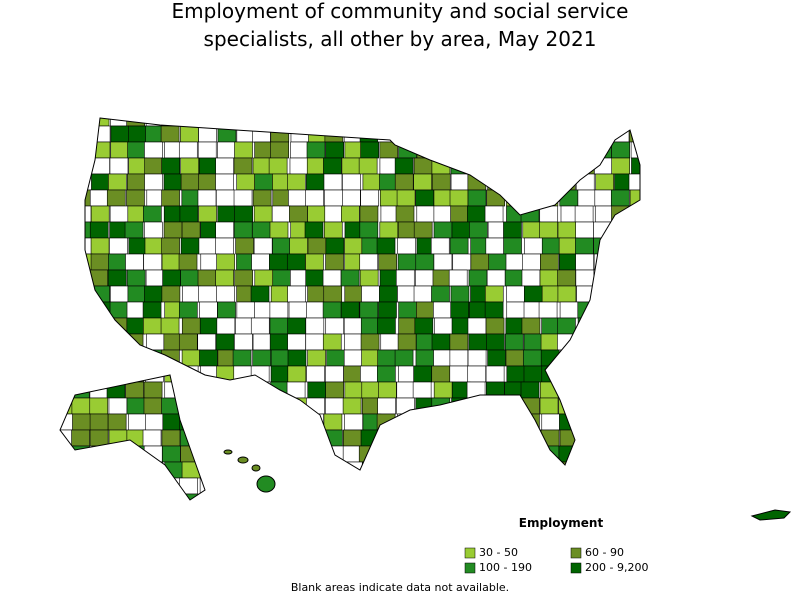 The width and height of the screenshot is (800, 600). What do you see at coordinates (498, 552) in the screenshot?
I see `legend-label: 30 - 50` at bounding box center [498, 552].